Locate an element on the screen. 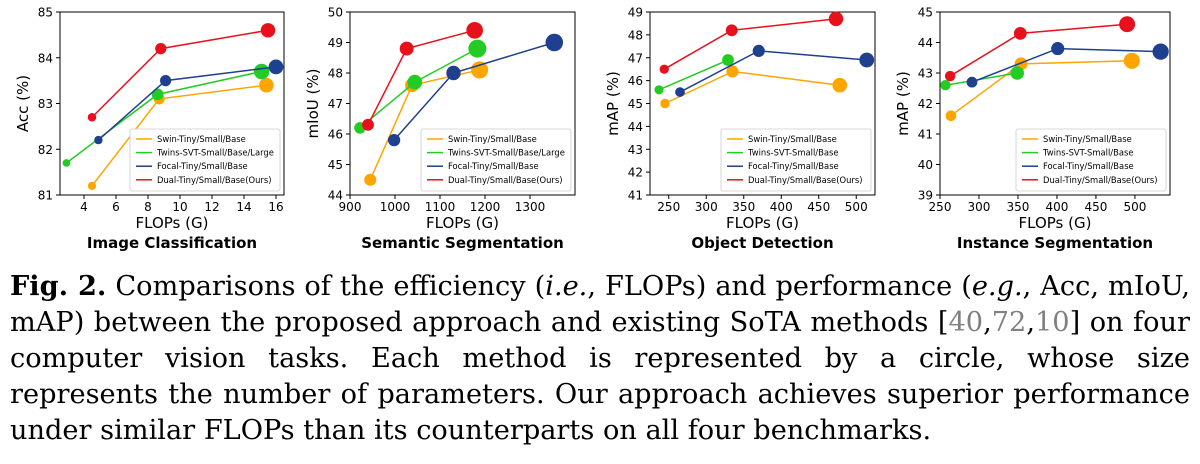  chart-title: Instance Segmentation is located at coordinates (1055, 243).